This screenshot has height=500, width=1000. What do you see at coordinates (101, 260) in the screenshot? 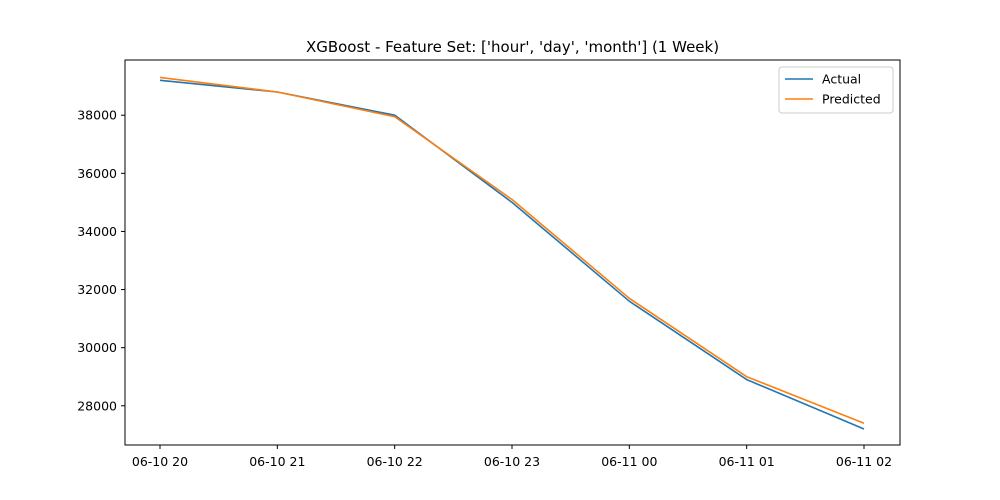
I see `y-axis: 28000 30000 32000 34000 36000 38000` at bounding box center [101, 260].